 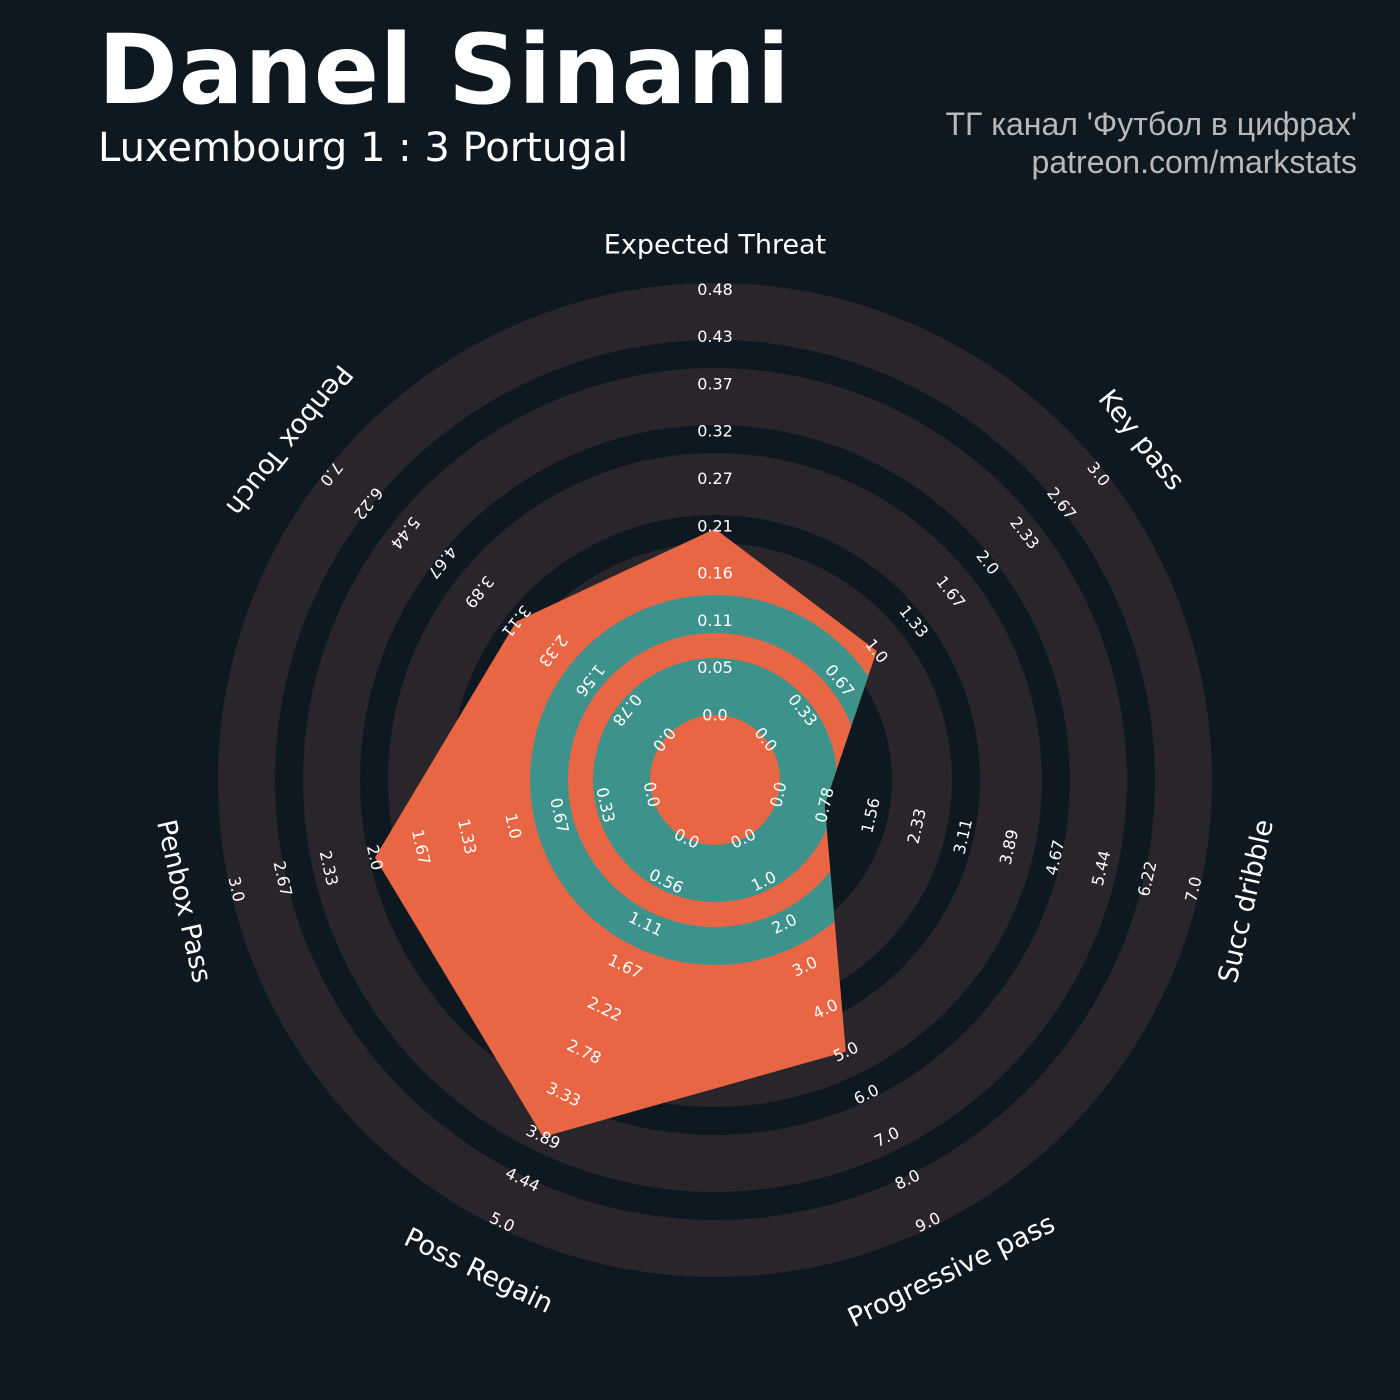 What do you see at coordinates (715, 525) in the screenshot?
I see `tick-label: 0.21` at bounding box center [715, 525].